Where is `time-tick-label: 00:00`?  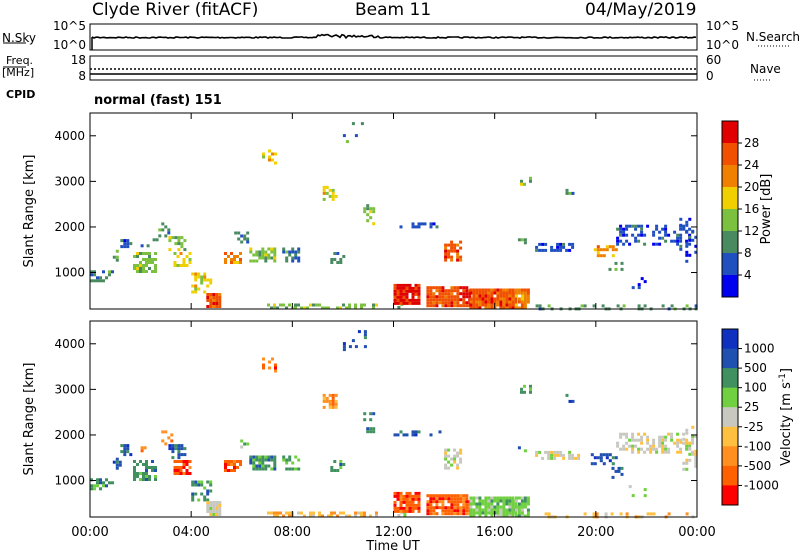
time-tick-label: 00:00 is located at coordinates (696, 532).